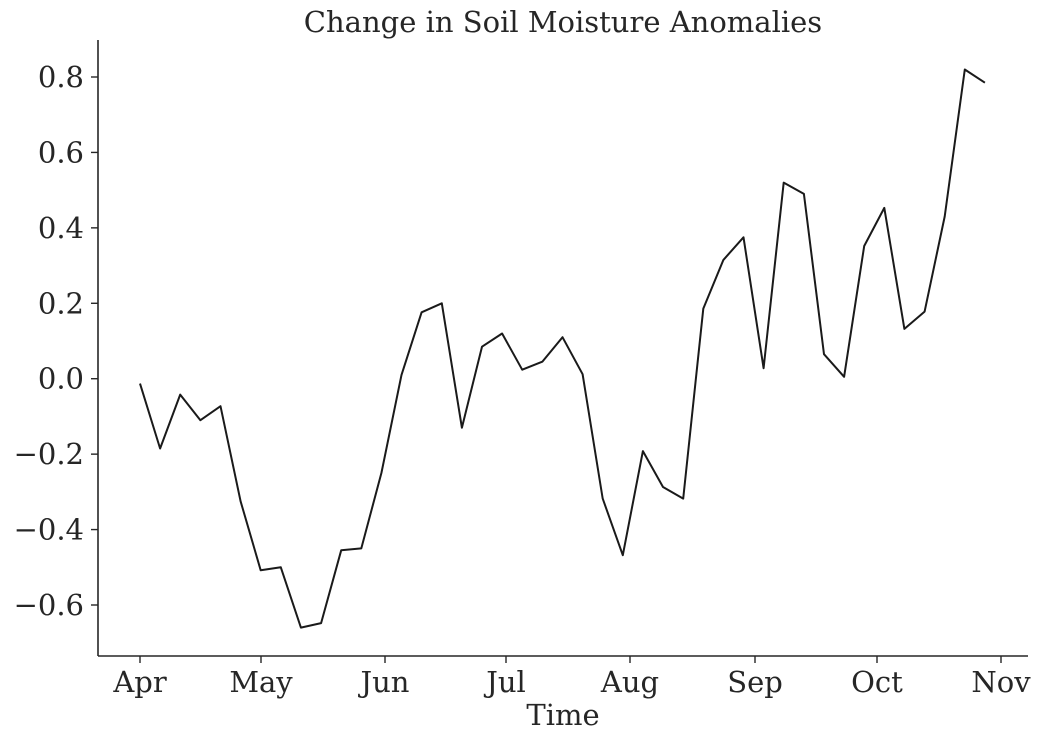  I want to click on y-tick-label: 0.4, so click(61, 228).